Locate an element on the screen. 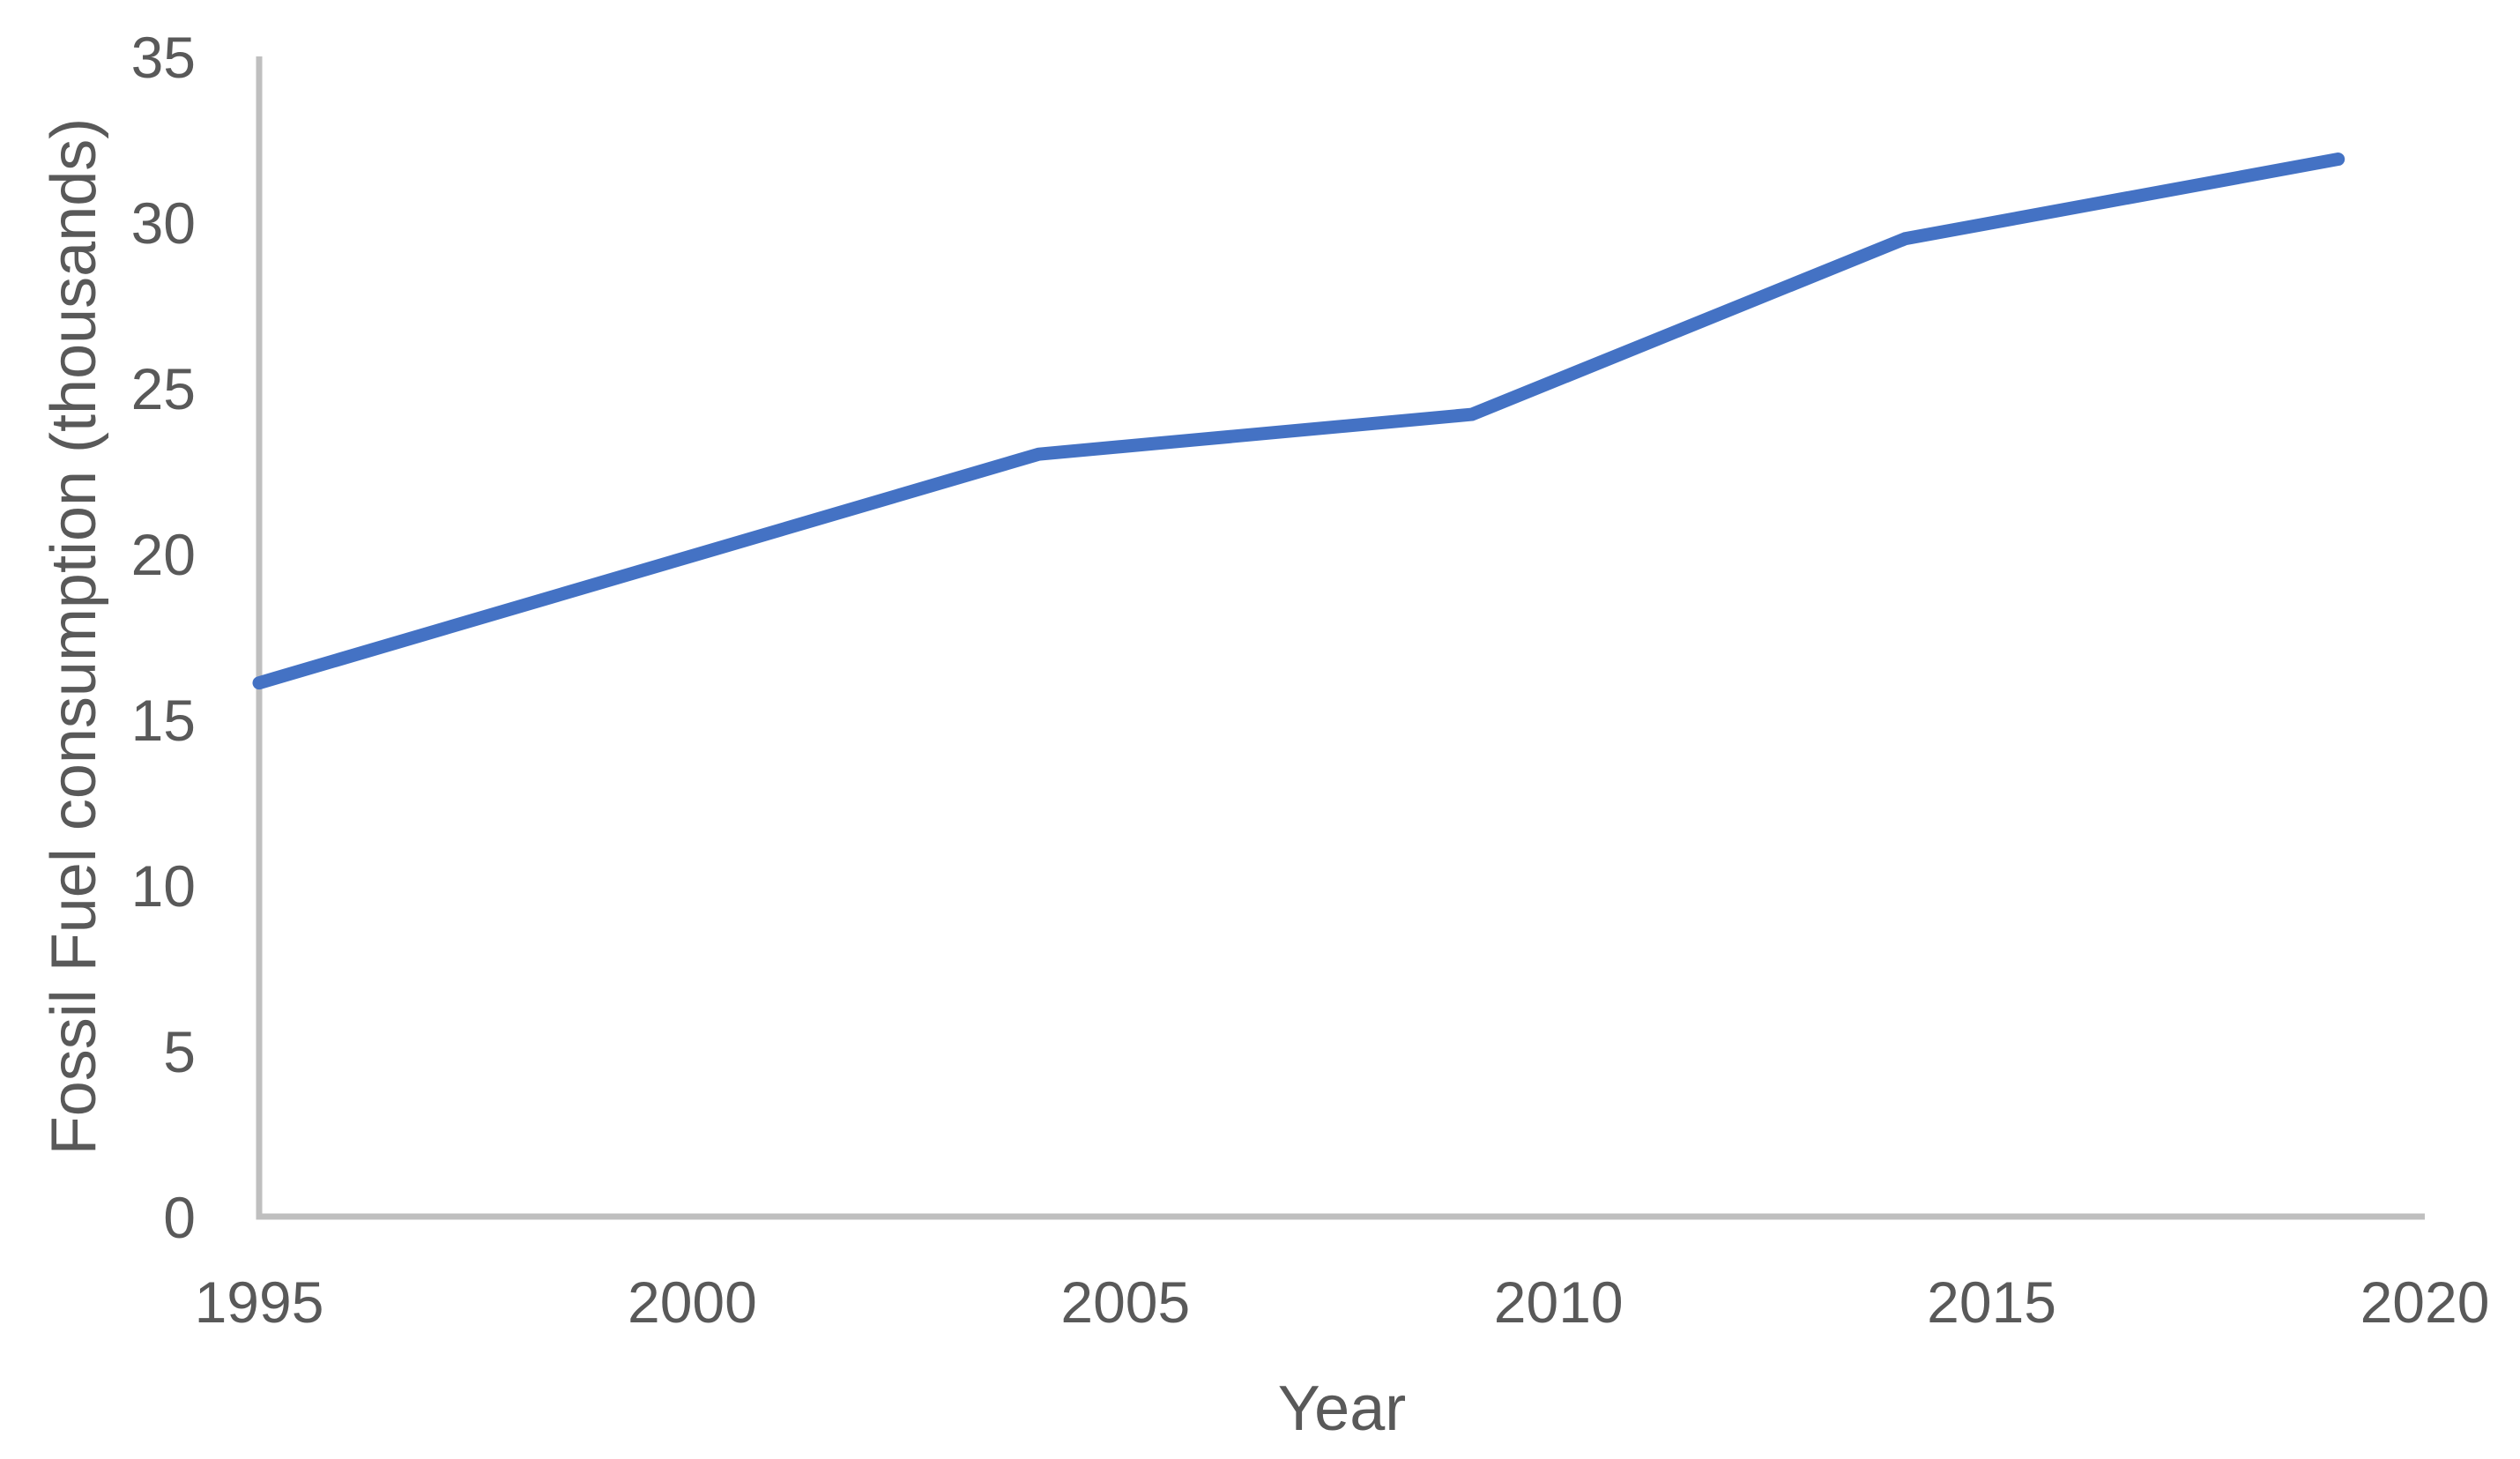  x-tick-label: 2000 is located at coordinates (692, 1302).